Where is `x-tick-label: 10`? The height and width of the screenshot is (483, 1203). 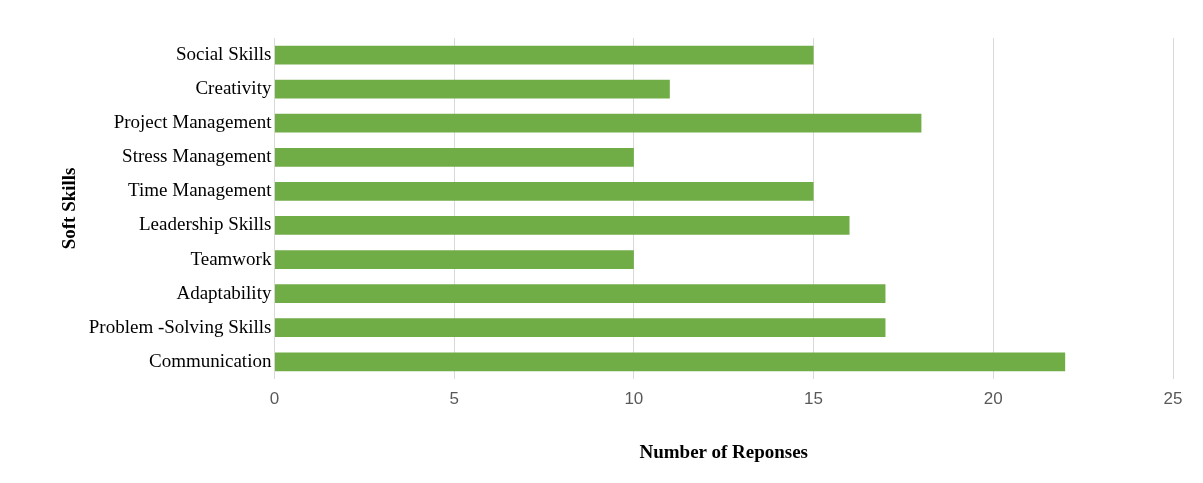 x-tick-label: 10 is located at coordinates (634, 398).